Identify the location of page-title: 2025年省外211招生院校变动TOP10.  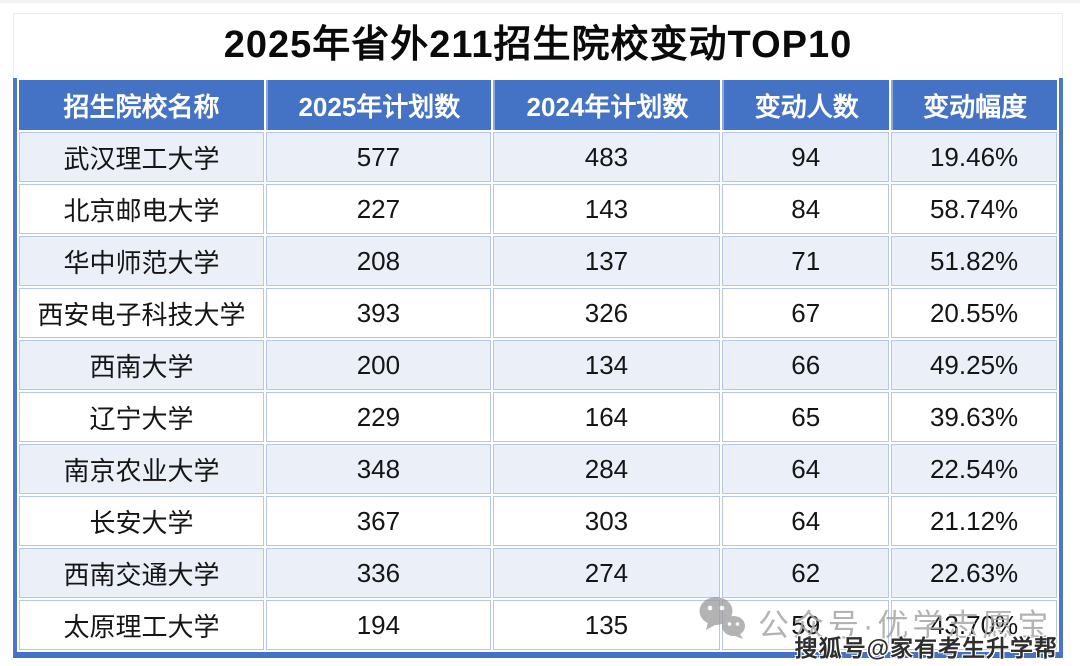
(538, 45).